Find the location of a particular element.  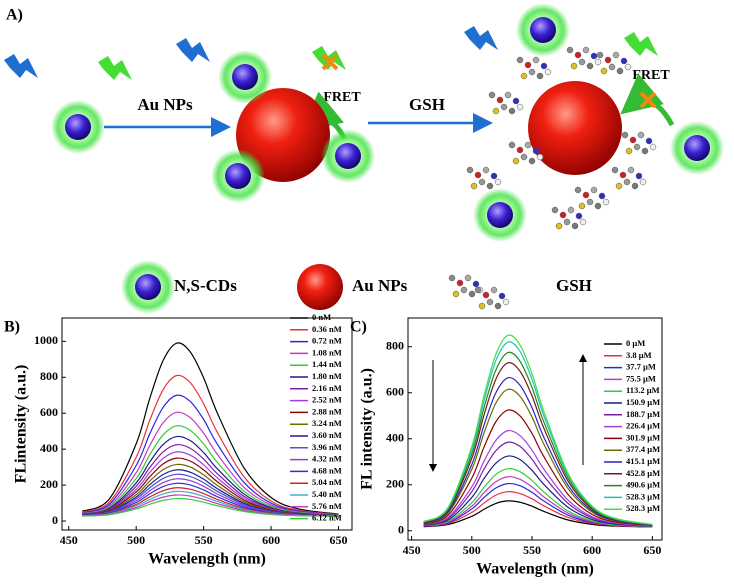

y-tick-label: 800 is located at coordinates (395, 346).